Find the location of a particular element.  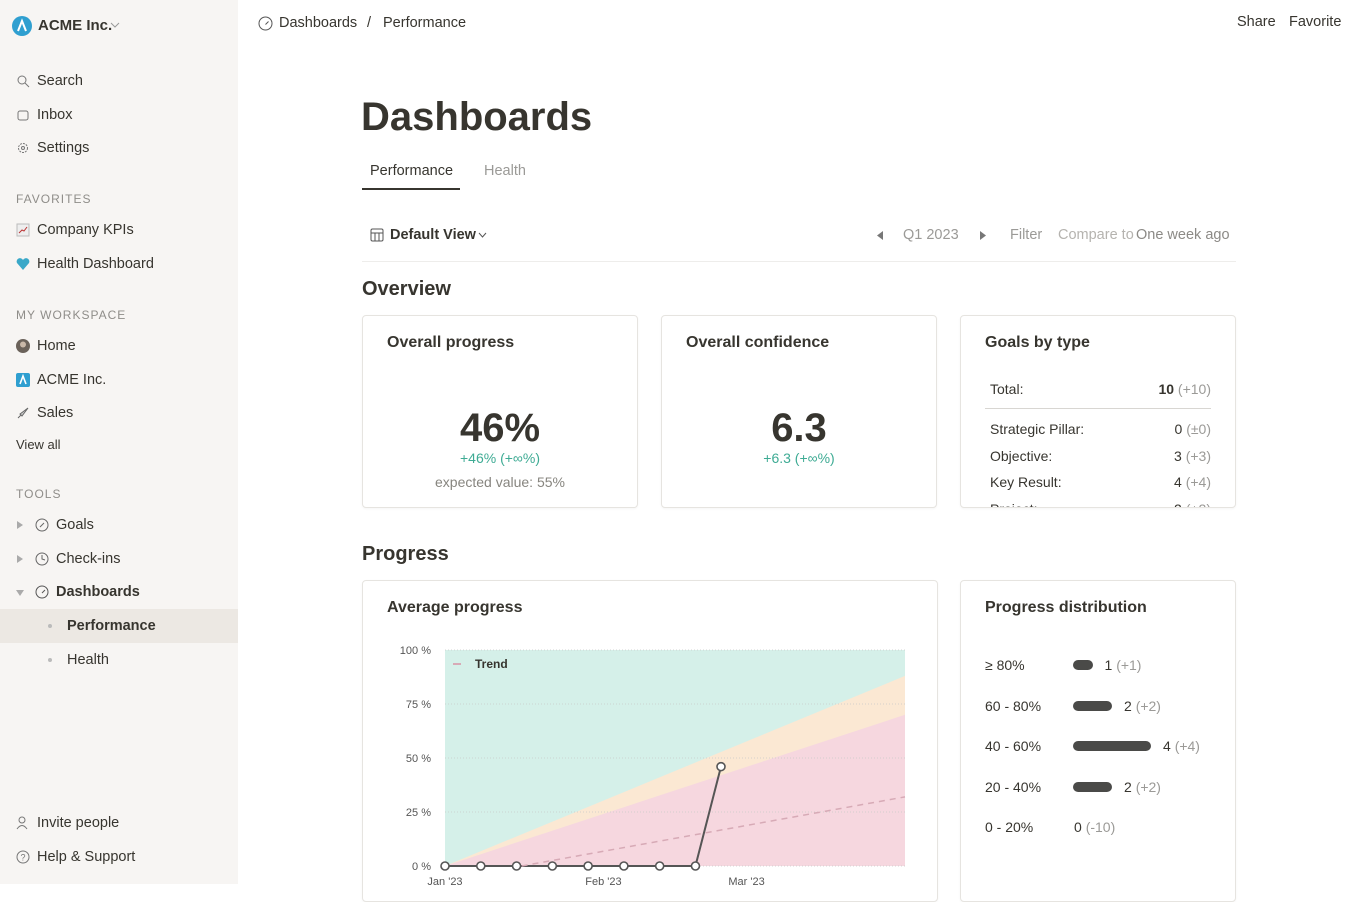

tool-item: Check-ins is located at coordinates (88, 559).